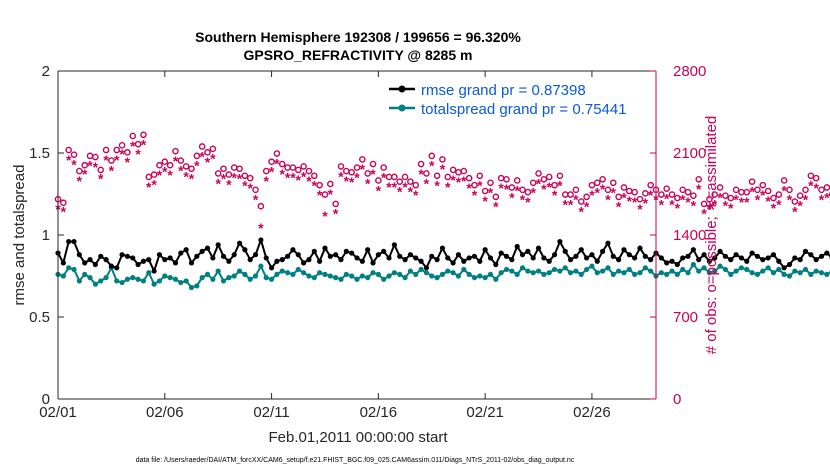  I want to click on legend-spread-label: totalspread grand pr = 0.75441, so click(524, 109).